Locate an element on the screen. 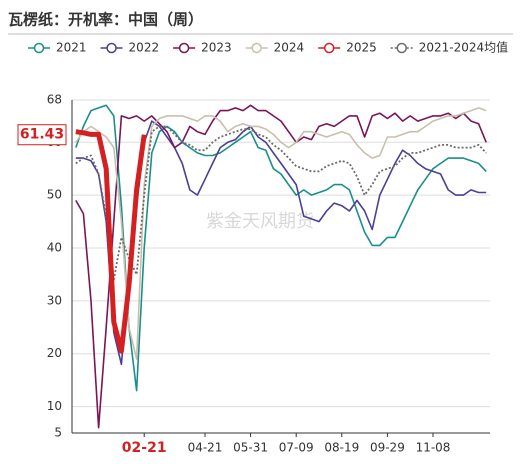 This screenshot has height=464, width=521. x-tick-label: 05-31 is located at coordinates (250, 448).